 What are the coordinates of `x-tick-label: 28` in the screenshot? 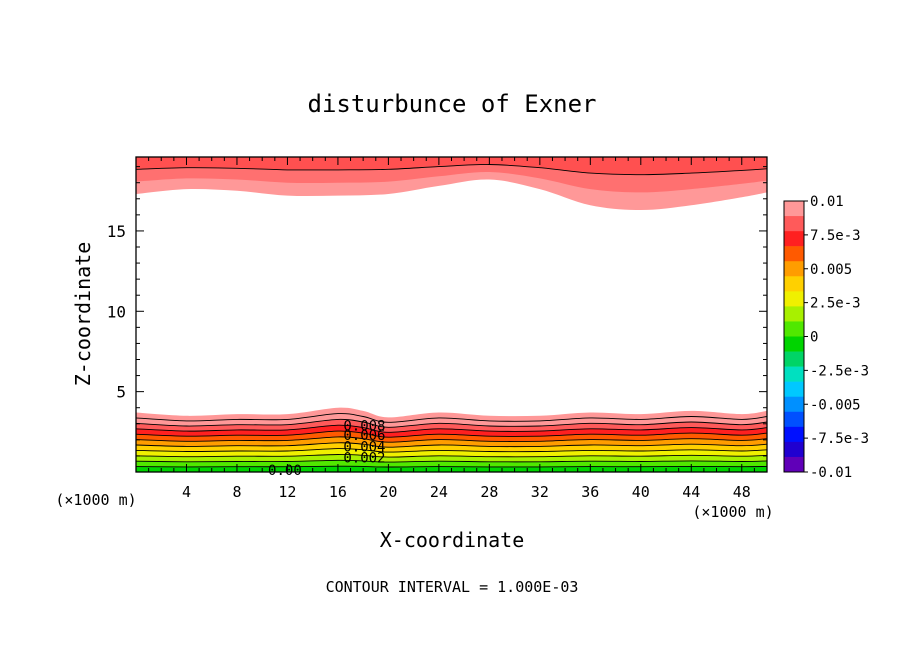 It's located at (489, 492).